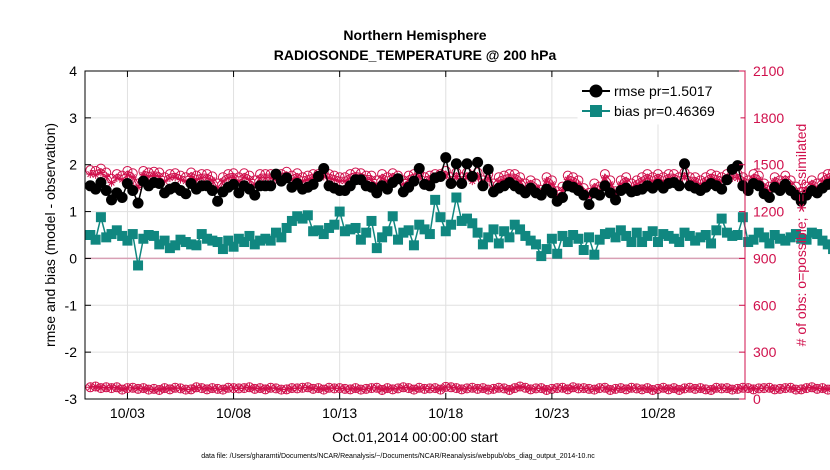 This screenshot has width=830, height=470. Describe the element at coordinates (78, 235) in the screenshot. I see `left-y-axis: -3 -2 -1 0 1 2 3 4` at that location.